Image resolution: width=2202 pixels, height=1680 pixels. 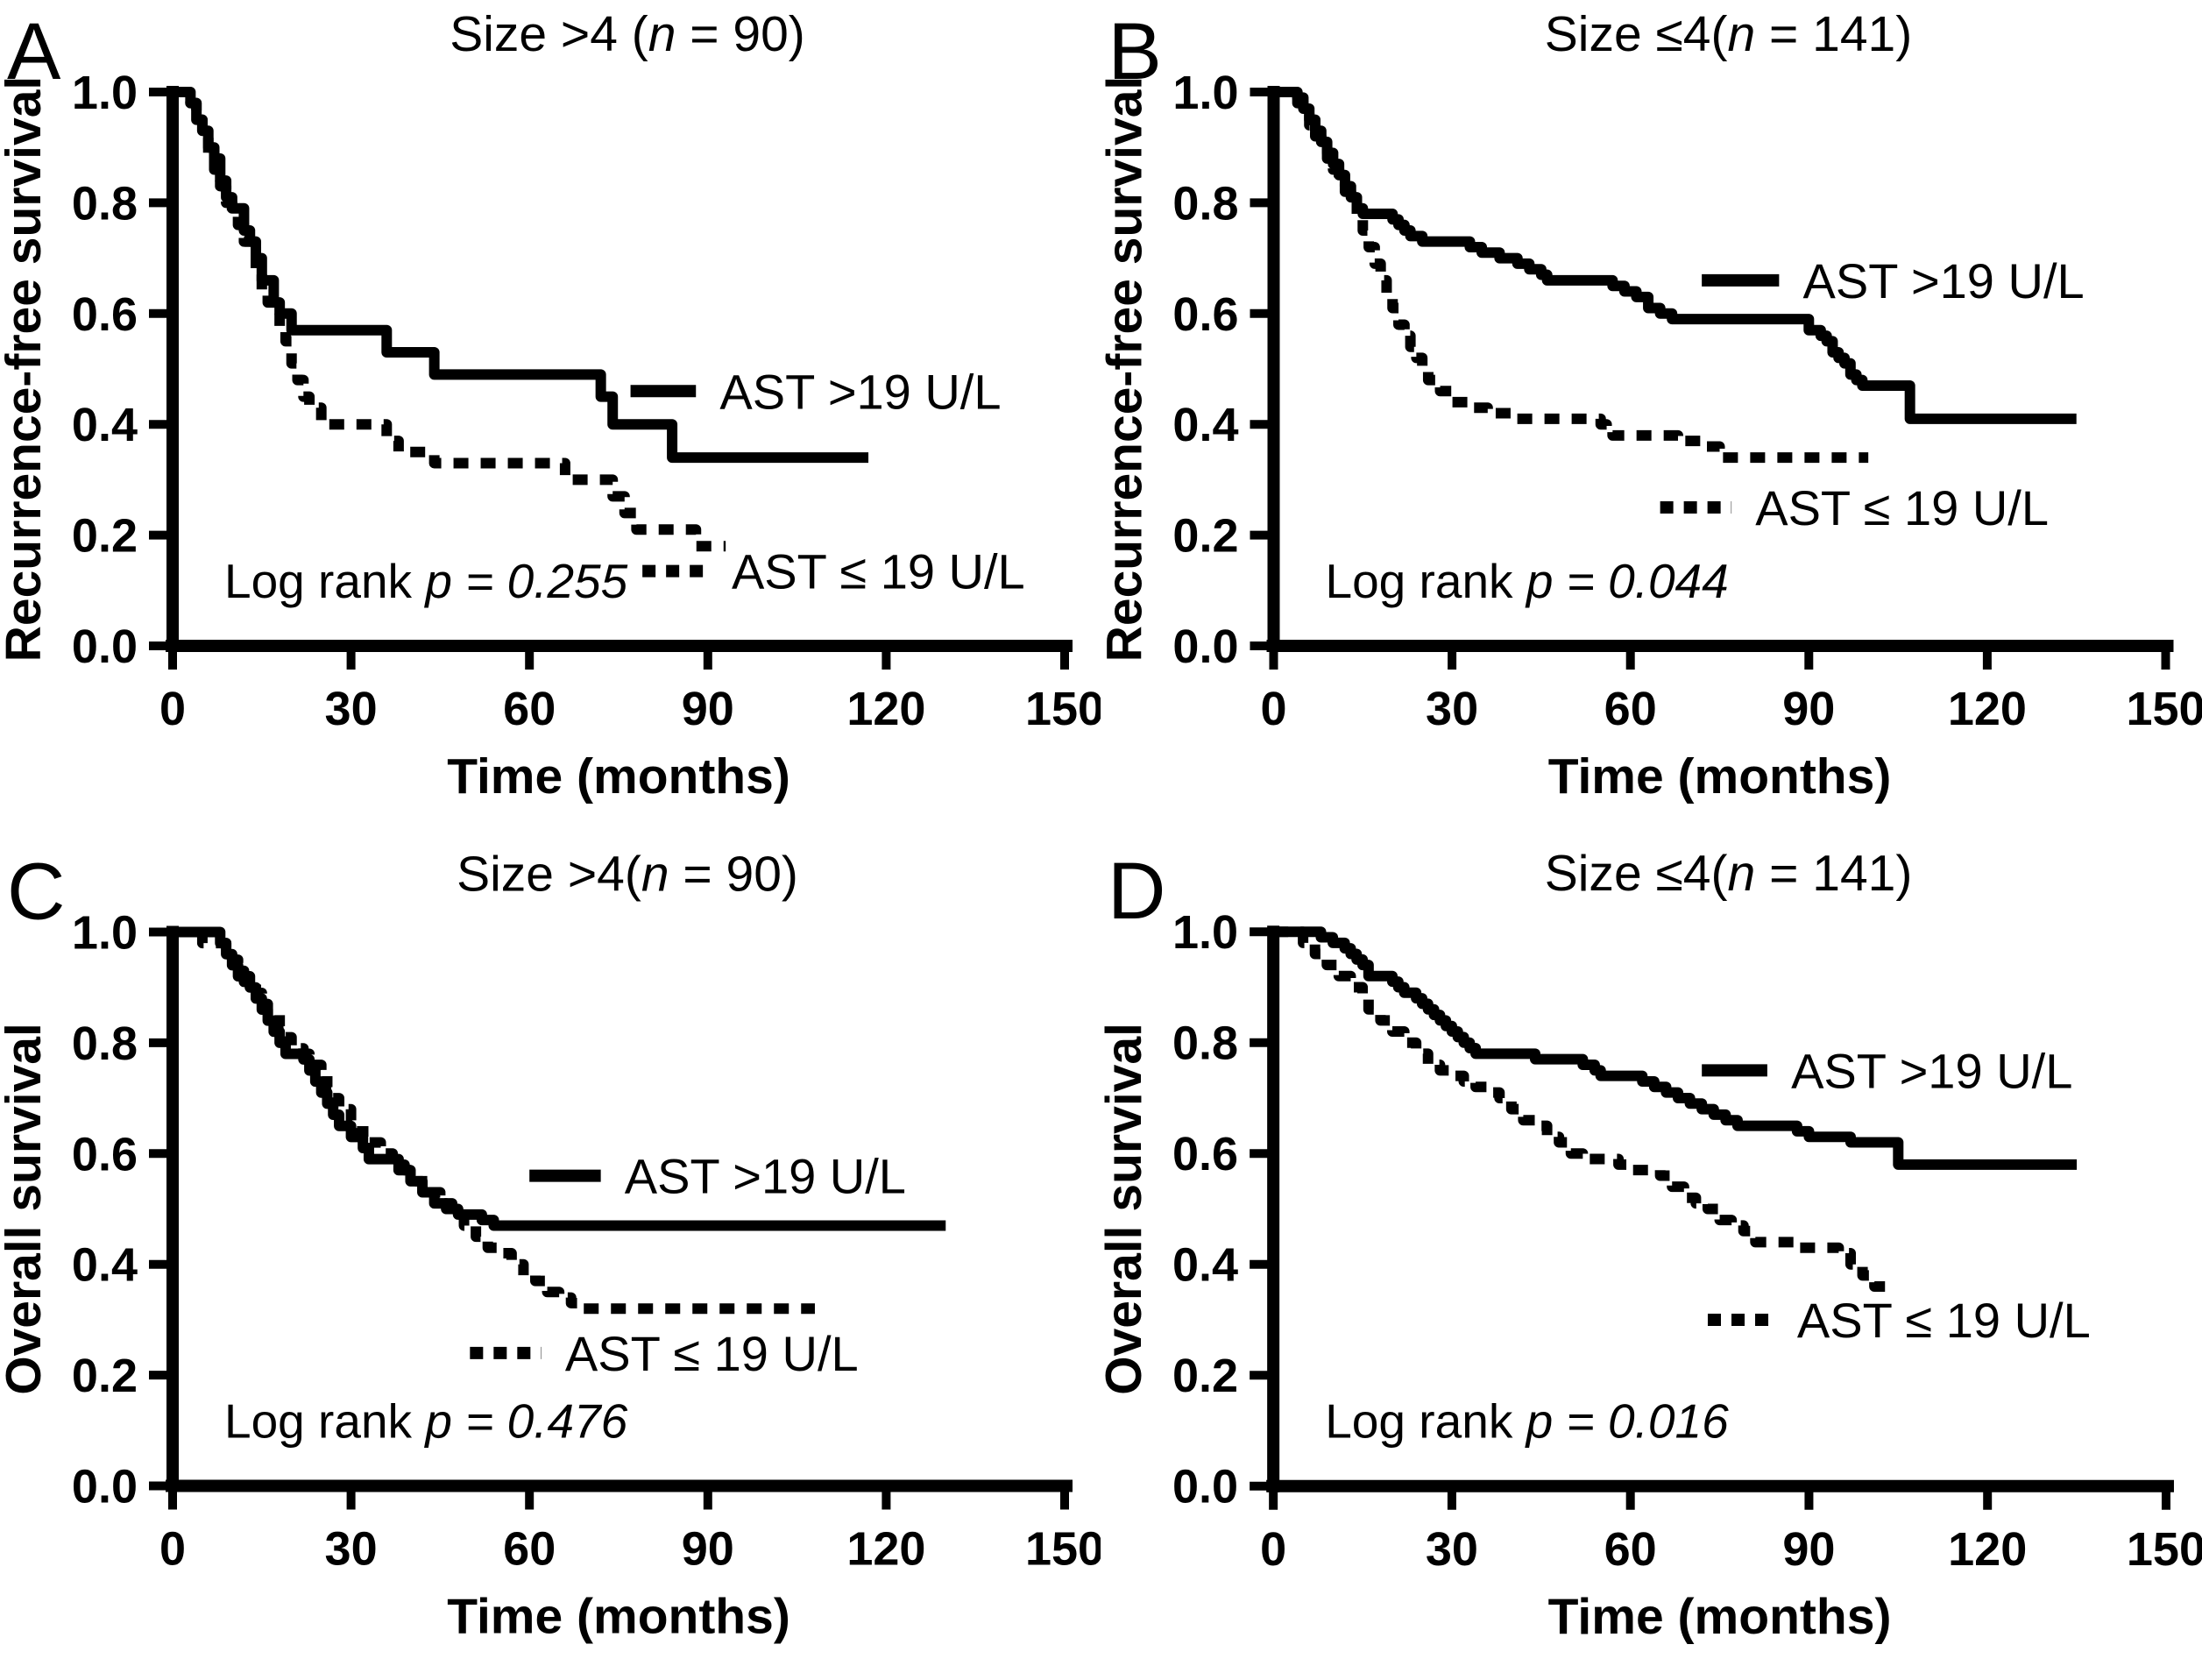 I want to click on panel-letter: A, so click(x=34, y=51).